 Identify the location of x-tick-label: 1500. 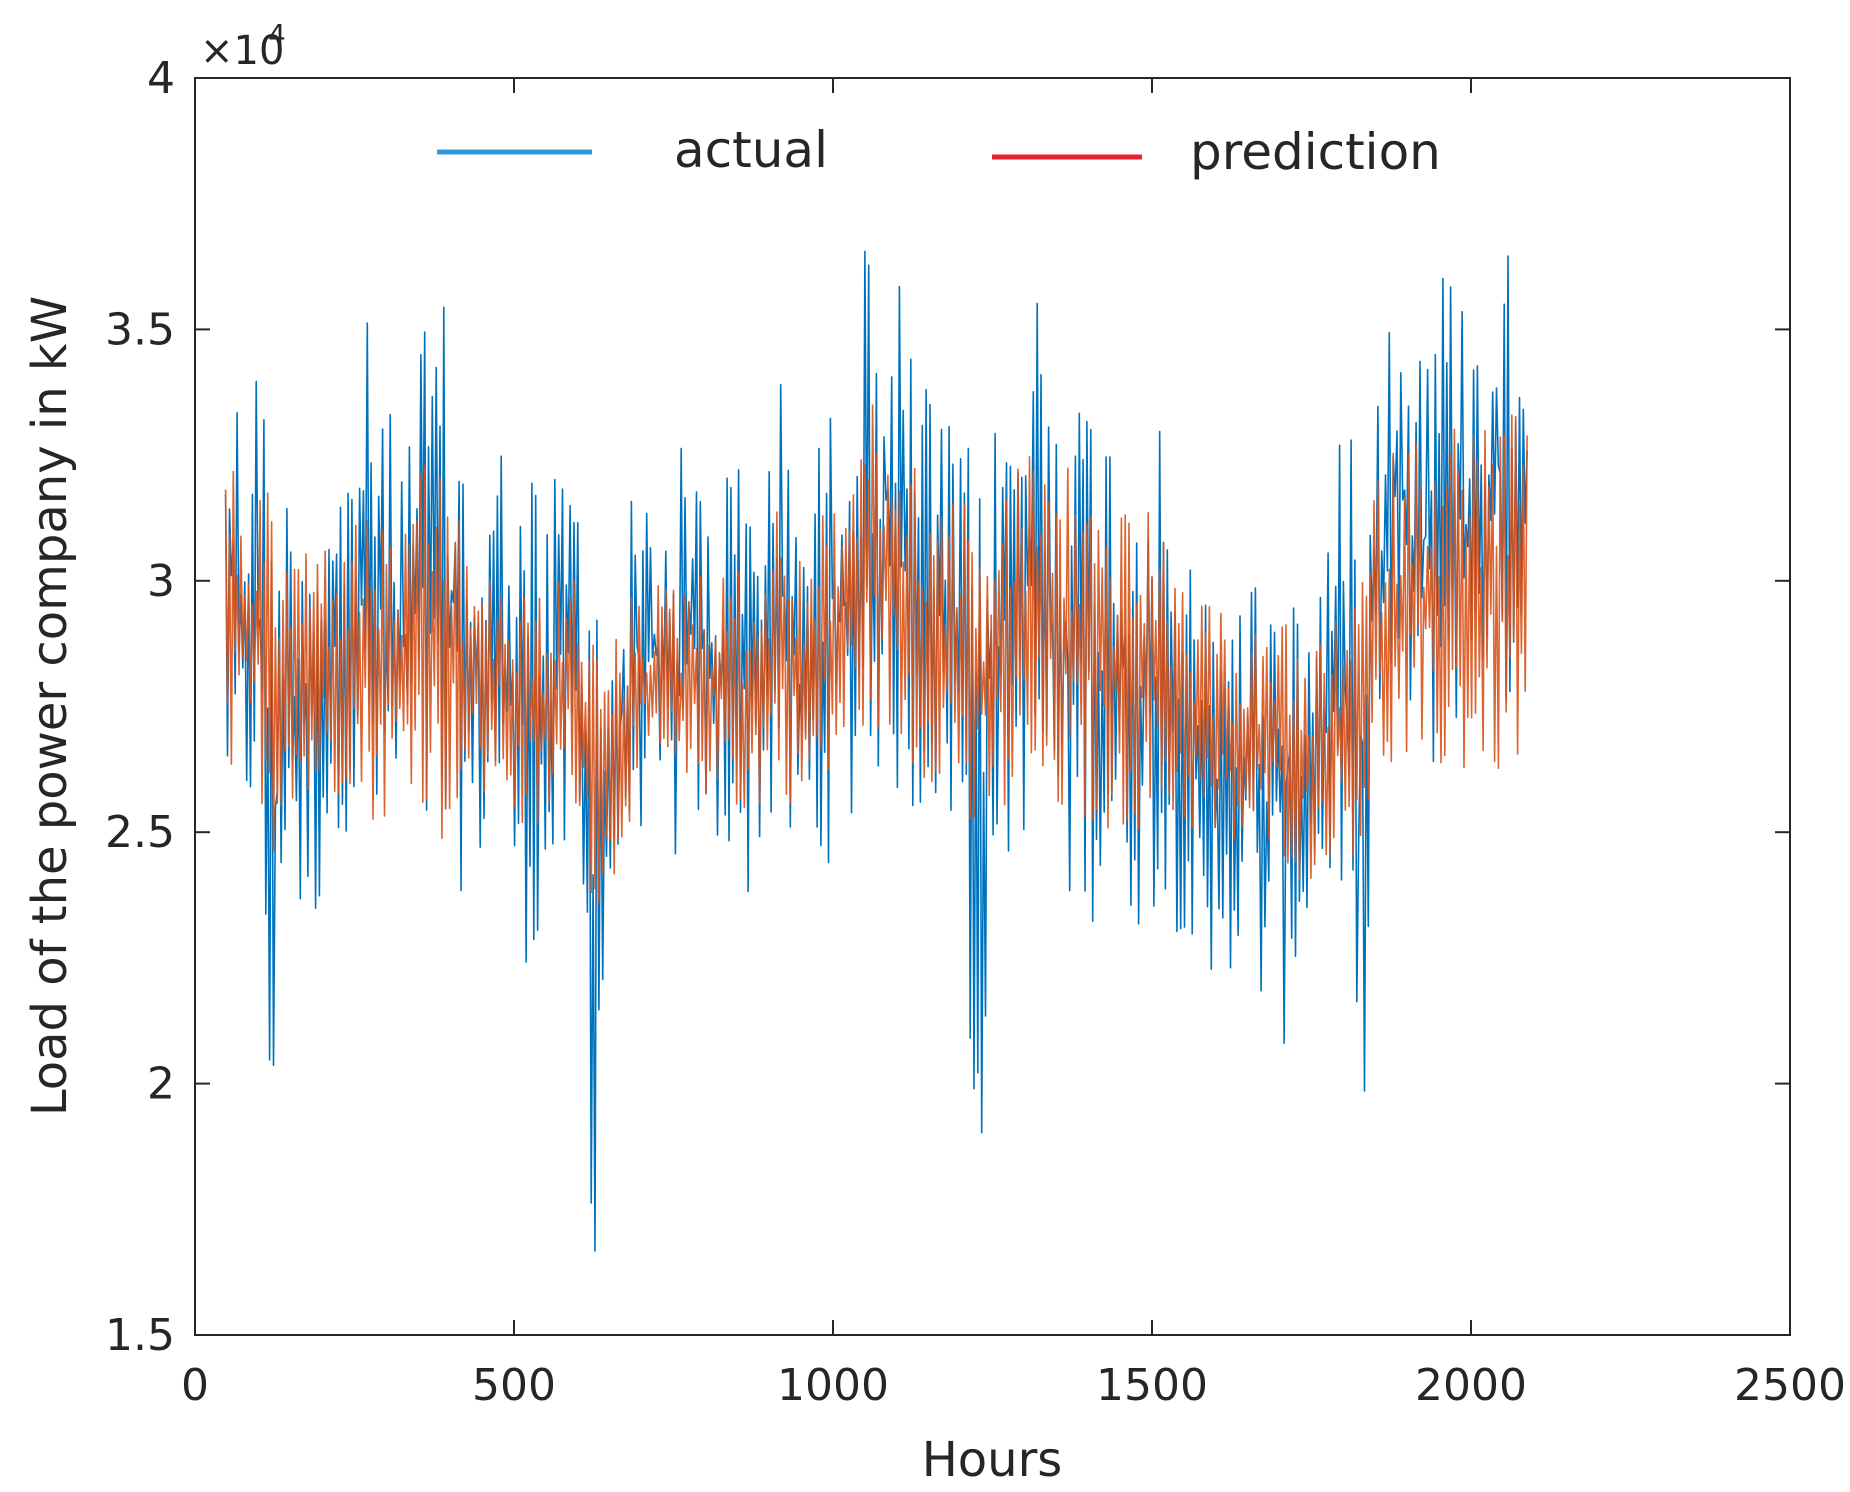
(1152, 1385).